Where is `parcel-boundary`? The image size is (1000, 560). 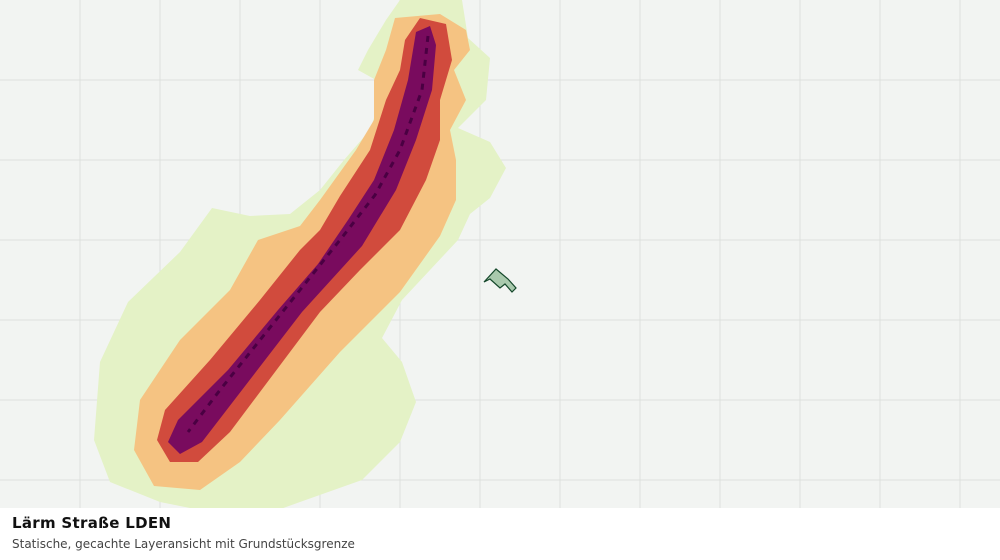
parcel-boundary is located at coordinates (500, 280).